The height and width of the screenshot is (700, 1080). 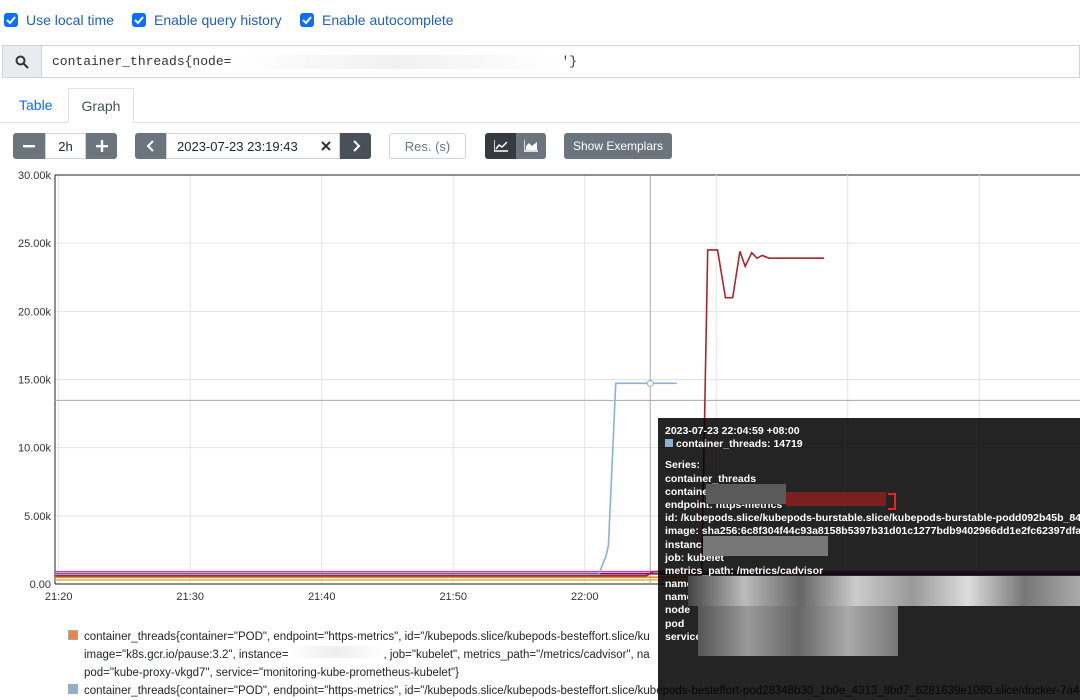 I want to click on x-tick-label: 21:40, so click(x=322, y=597).